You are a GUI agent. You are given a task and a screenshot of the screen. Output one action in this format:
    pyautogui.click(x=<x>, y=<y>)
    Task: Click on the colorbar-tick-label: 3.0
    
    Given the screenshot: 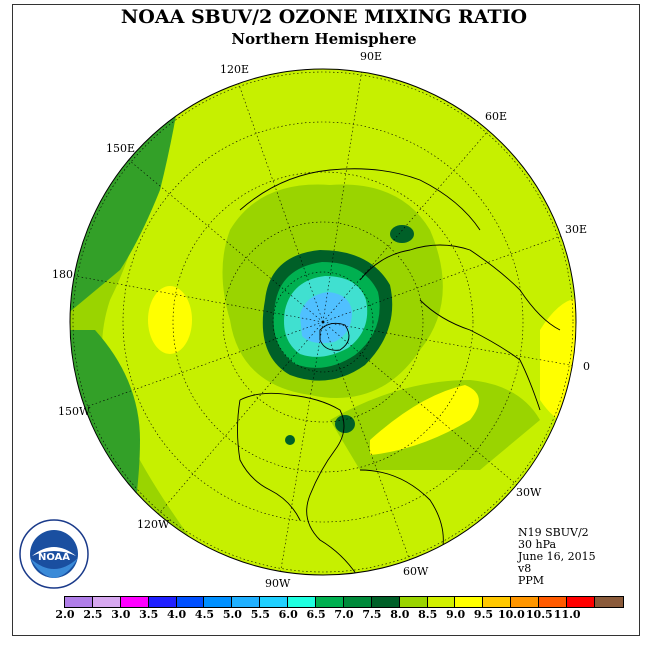 What is the action you would take?
    pyautogui.click(x=121, y=614)
    